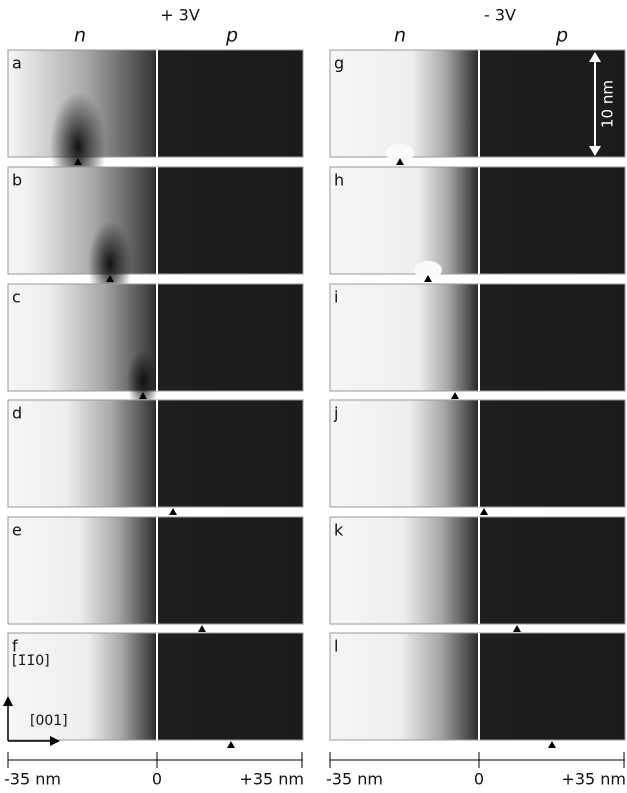 The width and height of the screenshot is (627, 793). What do you see at coordinates (17, 180) in the screenshot?
I see `panel-label: b` at bounding box center [17, 180].